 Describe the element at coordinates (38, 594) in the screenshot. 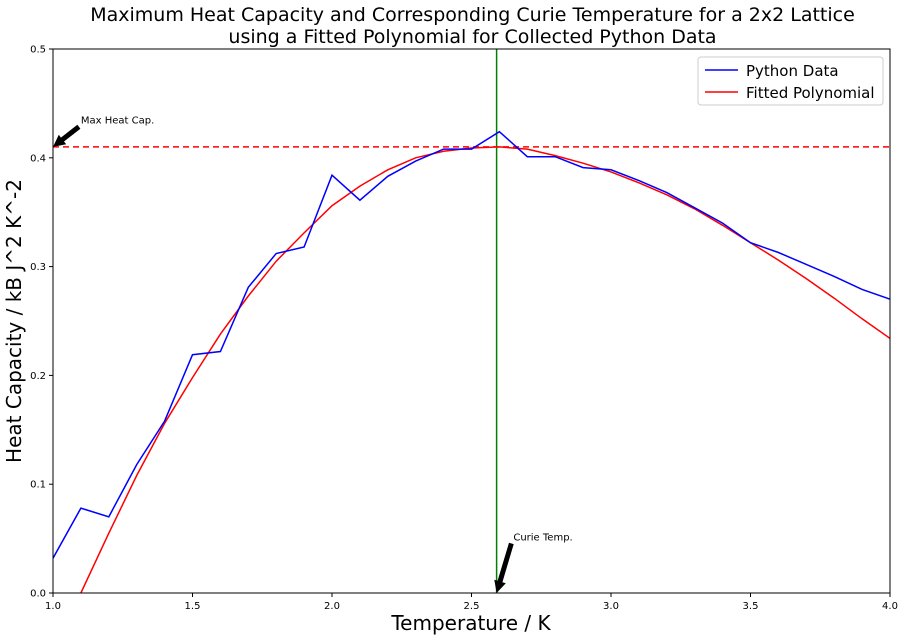

I see `y-tick-label: 0.0` at that location.